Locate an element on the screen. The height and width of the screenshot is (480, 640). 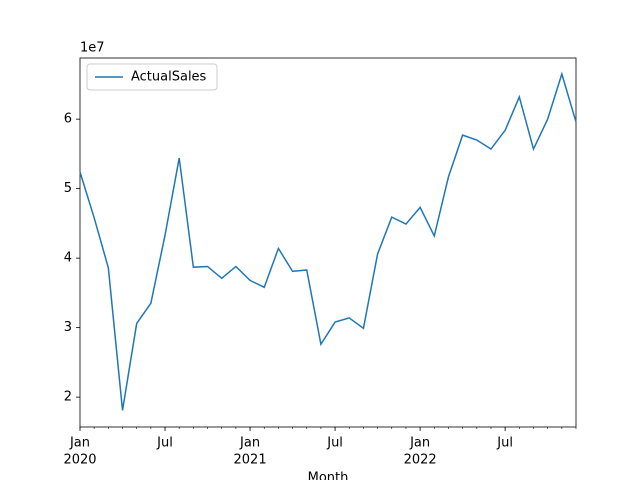
y-tick-label: 5 is located at coordinates (68, 188).